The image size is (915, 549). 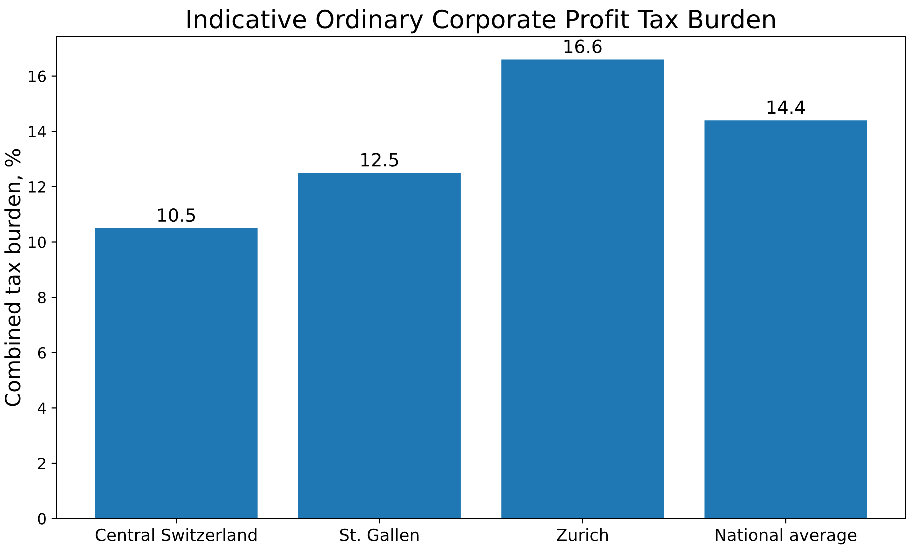 I want to click on y-tick-label: 14, so click(x=37, y=132).